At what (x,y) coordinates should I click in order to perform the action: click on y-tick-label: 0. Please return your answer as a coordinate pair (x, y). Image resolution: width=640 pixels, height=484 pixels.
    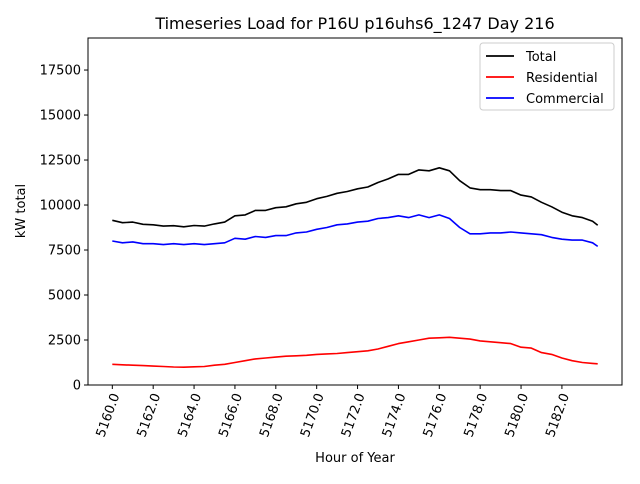
    Looking at the image, I should click on (77, 386).